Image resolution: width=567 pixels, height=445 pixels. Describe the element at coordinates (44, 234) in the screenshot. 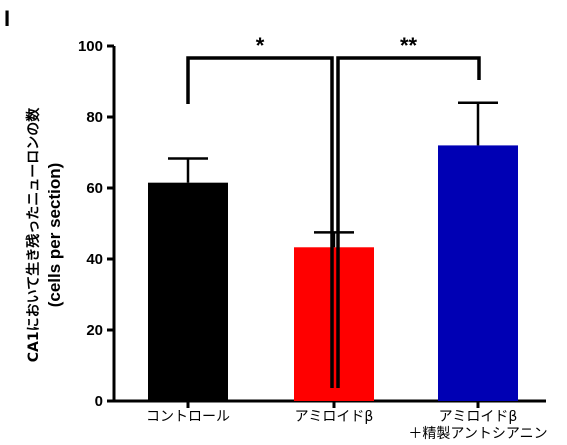

I see `y-axis-title: CA1において生き残ったニューロンの数 (cells per section)` at that location.